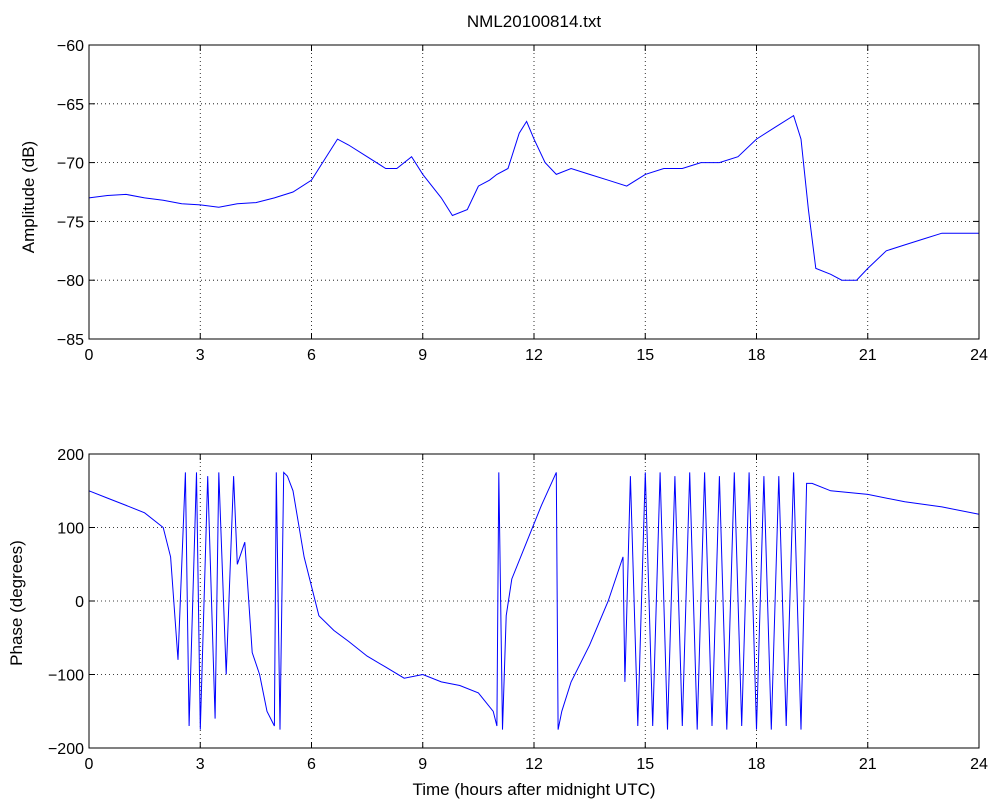 The height and width of the screenshot is (806, 998). What do you see at coordinates (70, 46) in the screenshot?
I see `amplitude-ytick-label-5: −60` at bounding box center [70, 46].